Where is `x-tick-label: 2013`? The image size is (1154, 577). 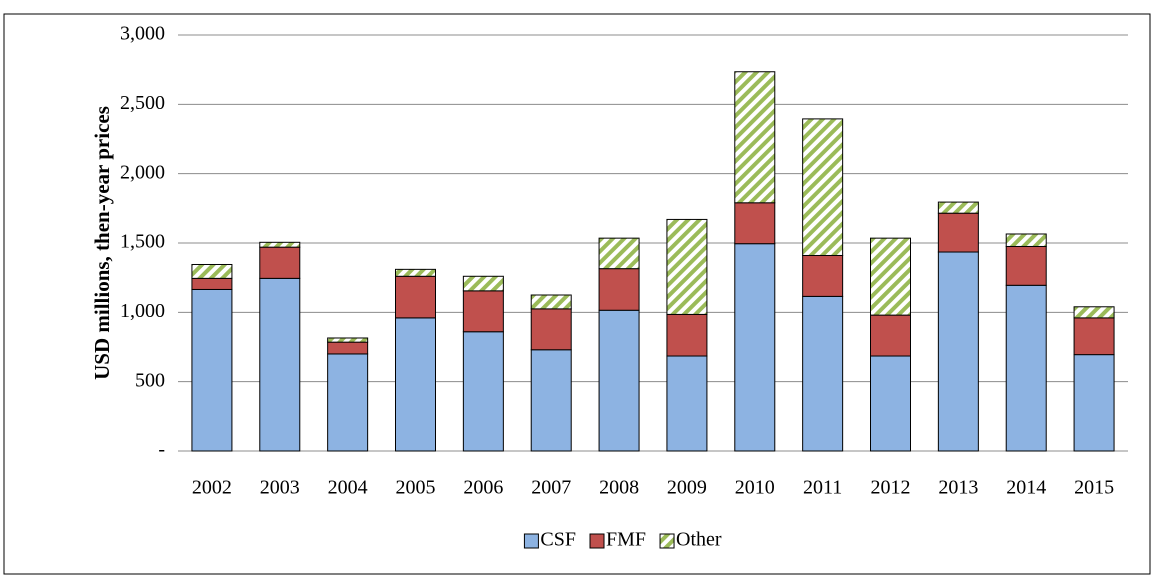
x-tick-label: 2013 is located at coordinates (958, 488).